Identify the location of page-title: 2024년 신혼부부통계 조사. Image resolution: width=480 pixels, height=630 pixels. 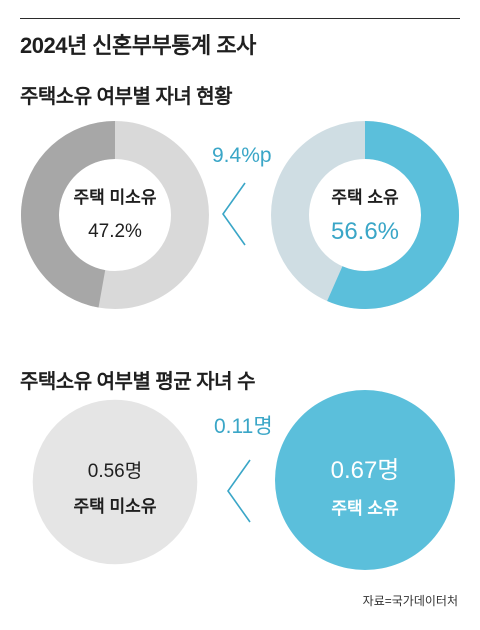
(138, 45).